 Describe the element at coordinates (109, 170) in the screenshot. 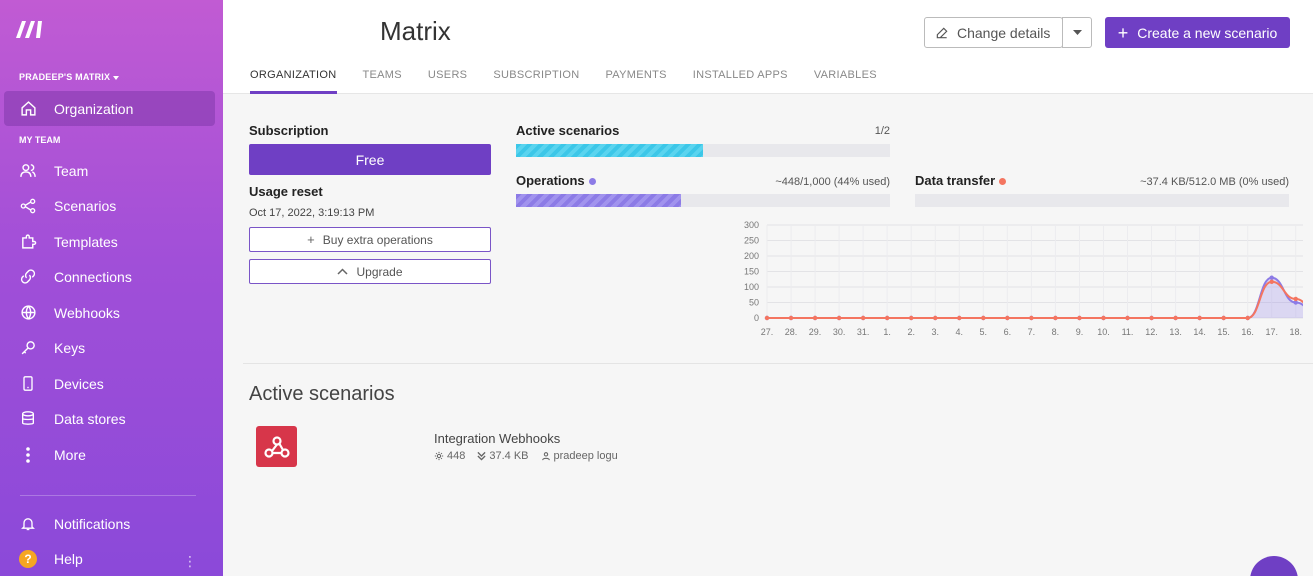

I see `sidebar-item-team: Team` at that location.